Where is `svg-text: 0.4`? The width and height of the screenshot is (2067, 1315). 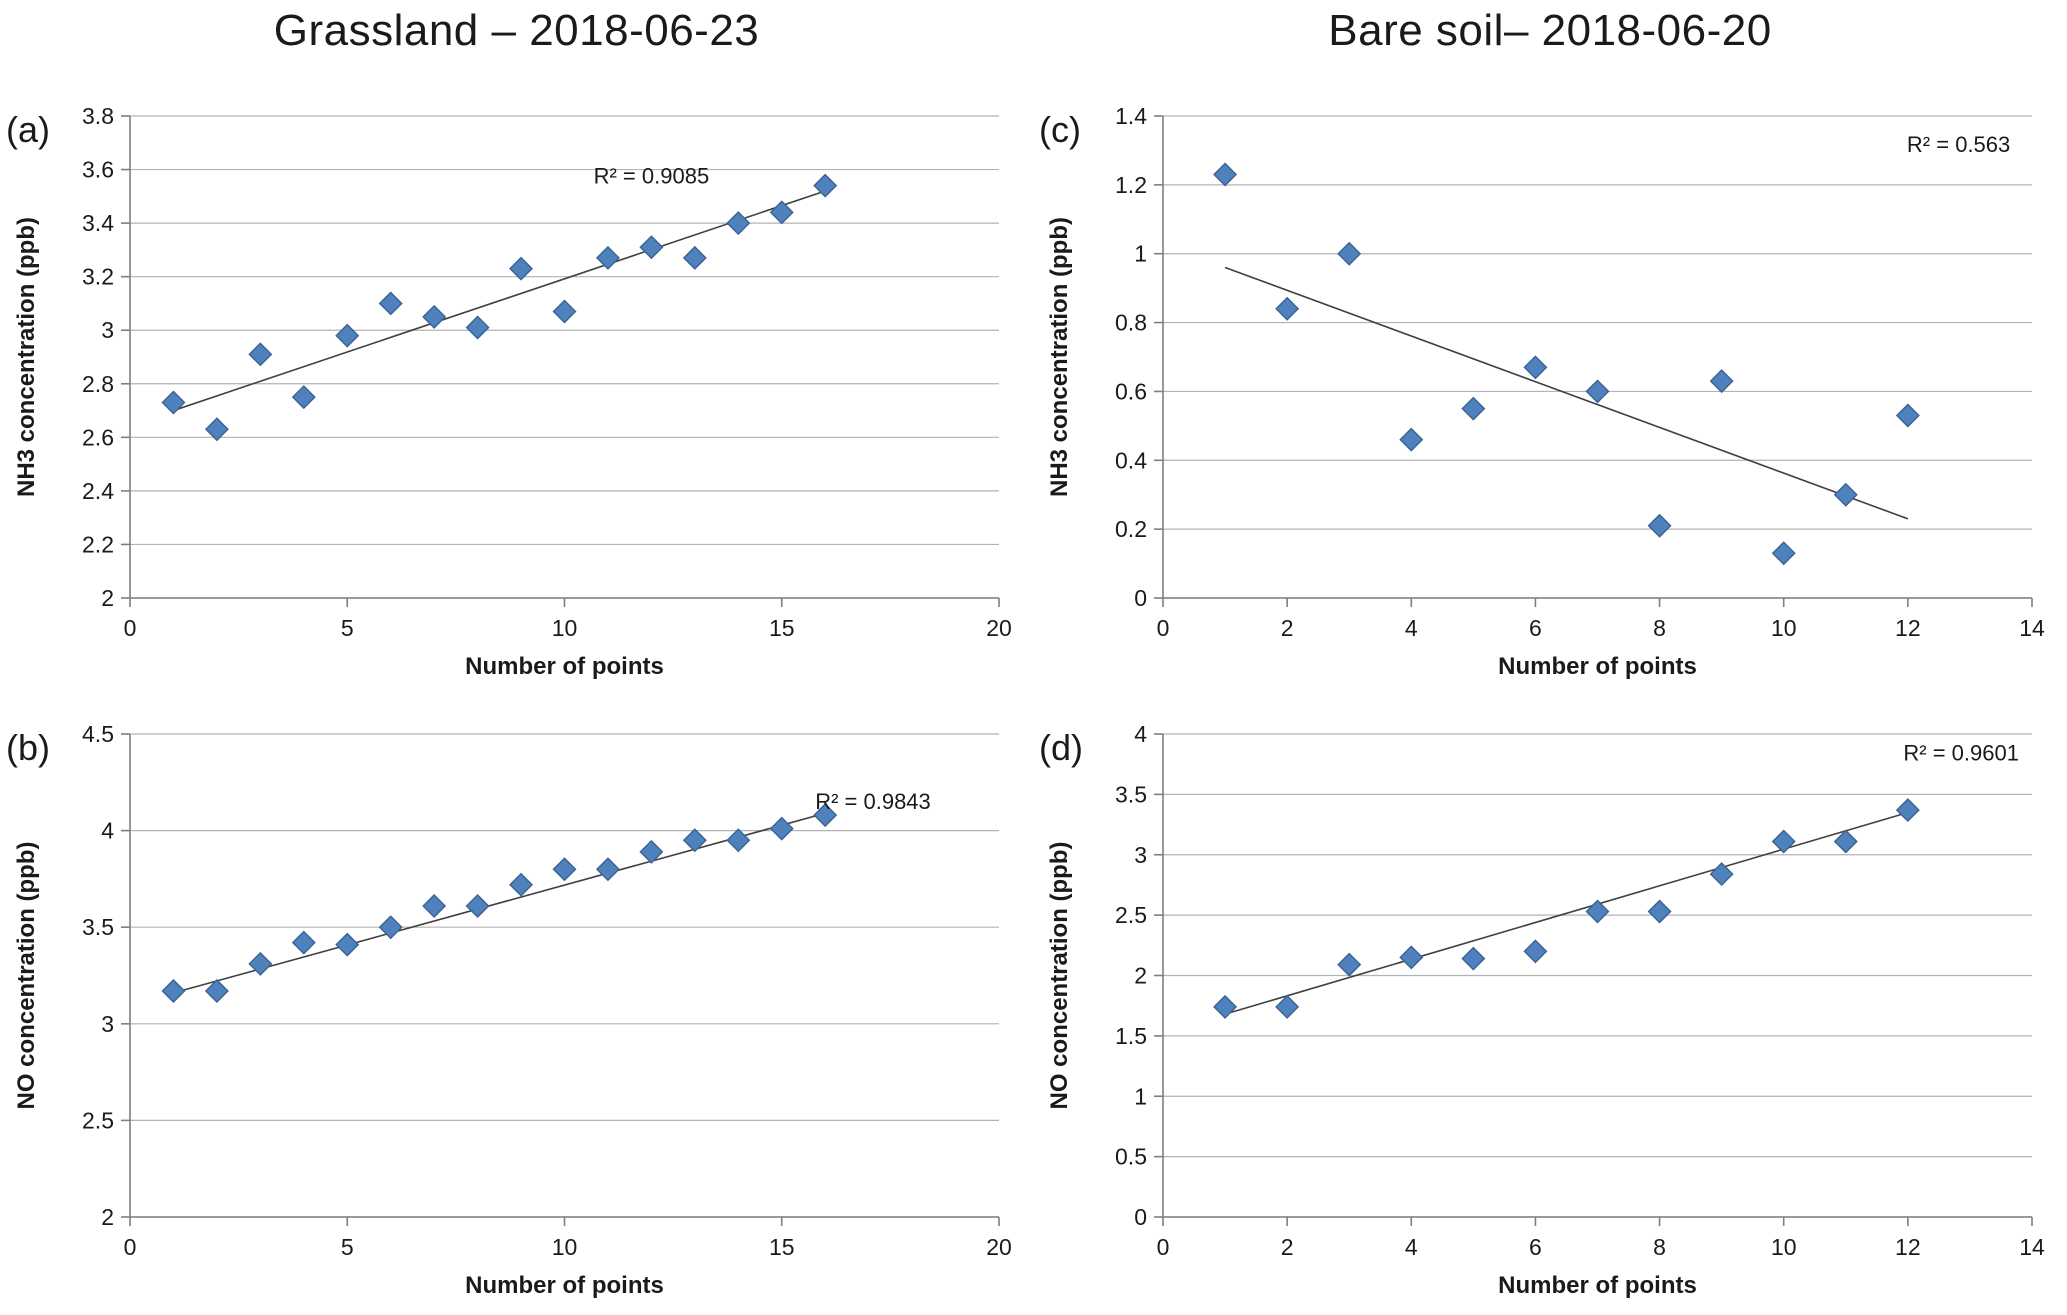
svg-text: 0.4 is located at coordinates (1131, 460).